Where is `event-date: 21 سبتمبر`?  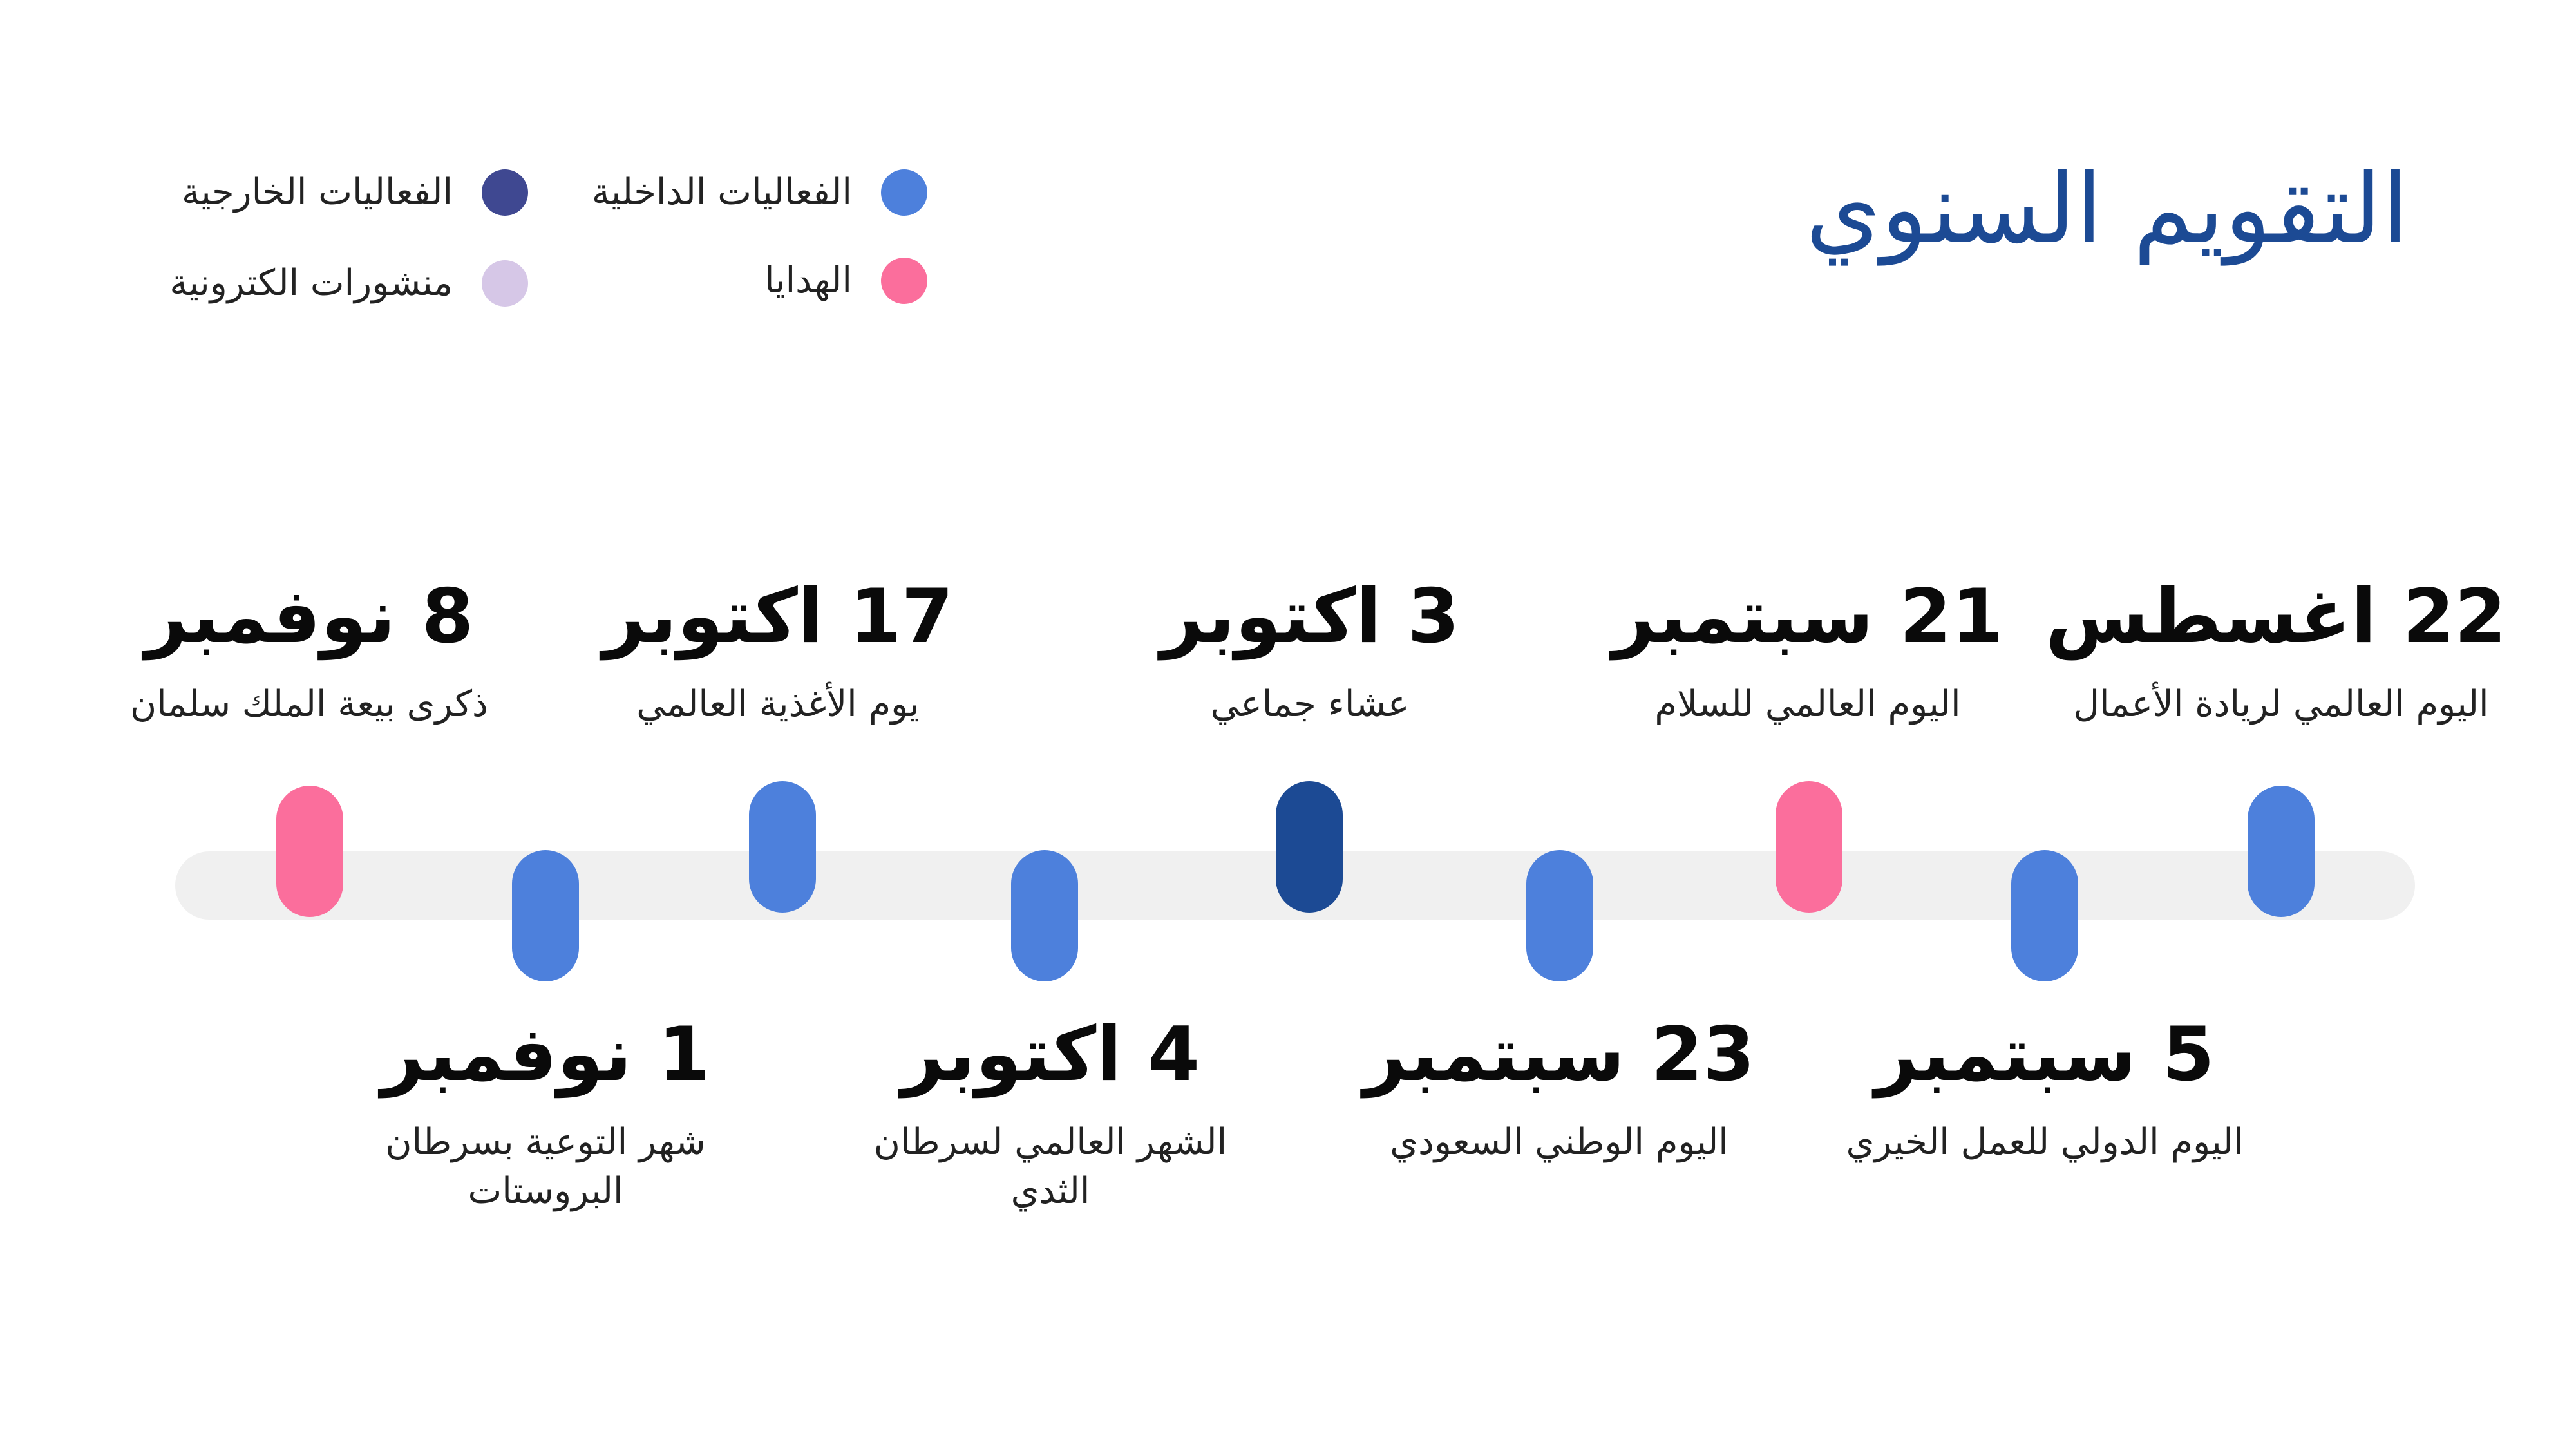
event-date: 21 سبتمبر is located at coordinates (1807, 617).